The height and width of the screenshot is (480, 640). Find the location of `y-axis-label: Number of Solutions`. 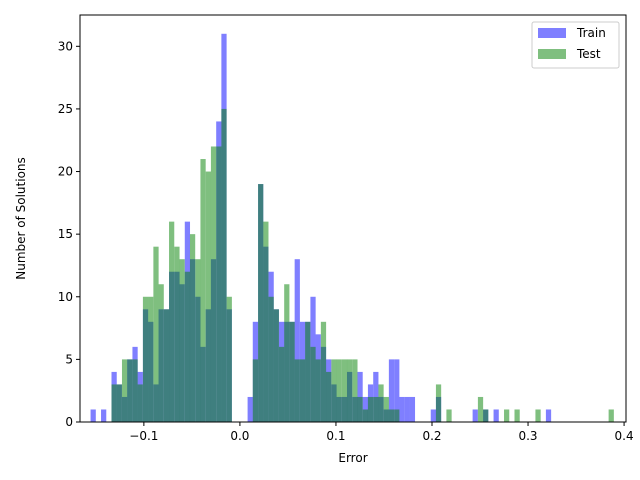

y-axis-label: Number of Solutions is located at coordinates (21, 218).